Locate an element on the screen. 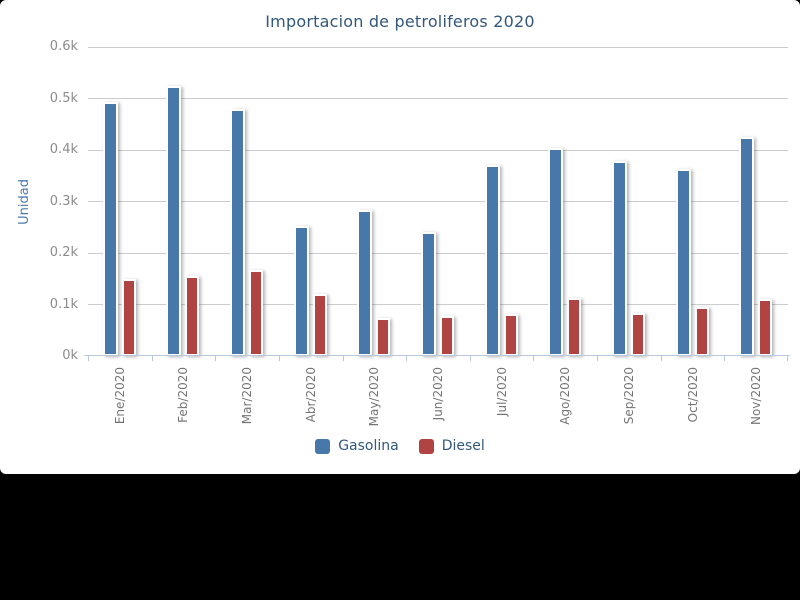 This screenshot has width=800, height=600. y-tick-label: 0.3k is located at coordinates (63, 201).